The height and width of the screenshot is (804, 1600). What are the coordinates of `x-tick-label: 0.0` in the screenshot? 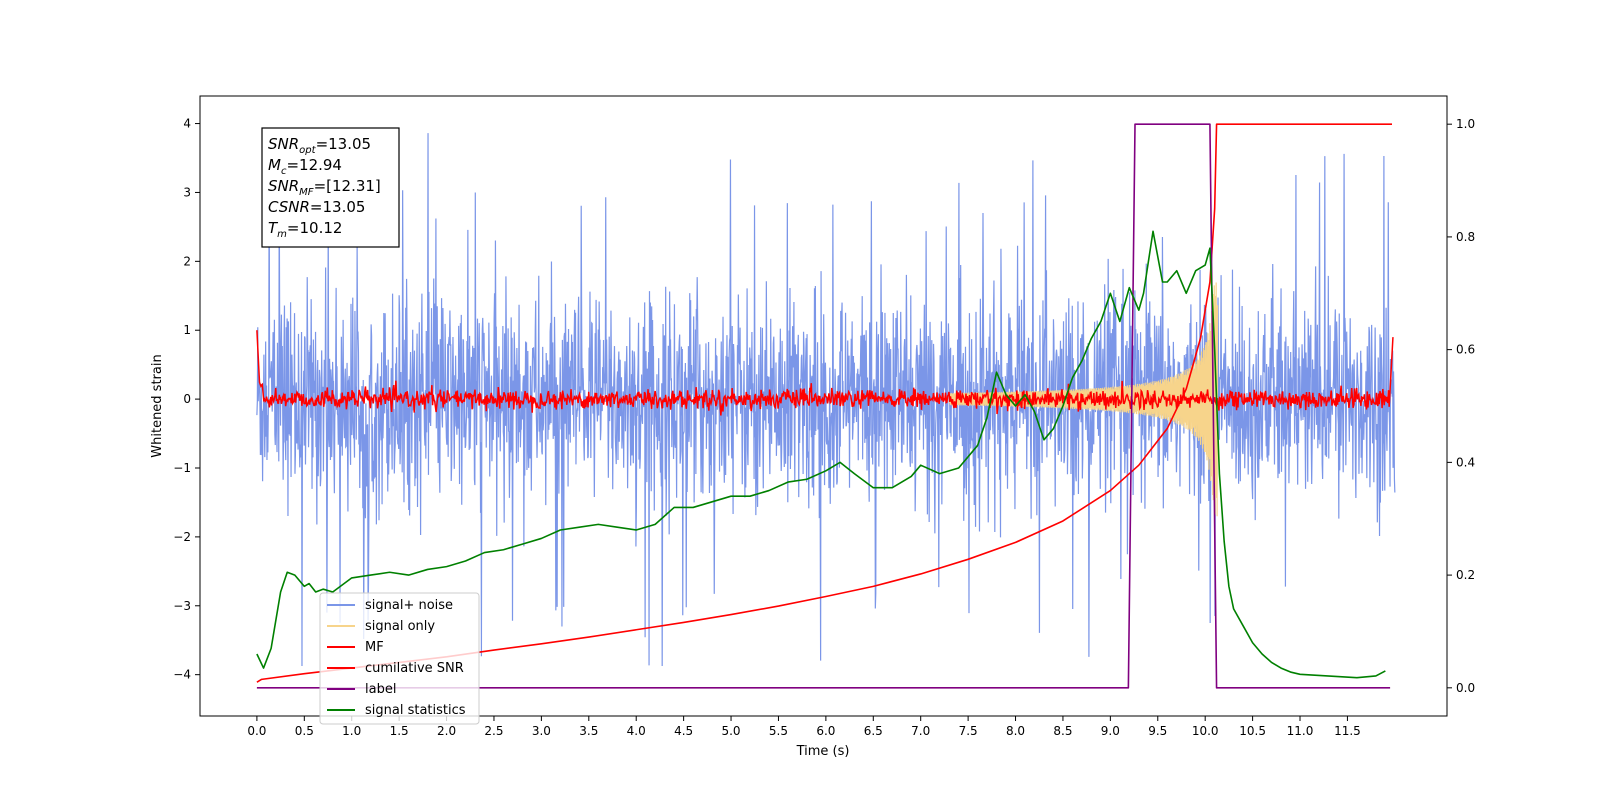 It's located at (256, 731).